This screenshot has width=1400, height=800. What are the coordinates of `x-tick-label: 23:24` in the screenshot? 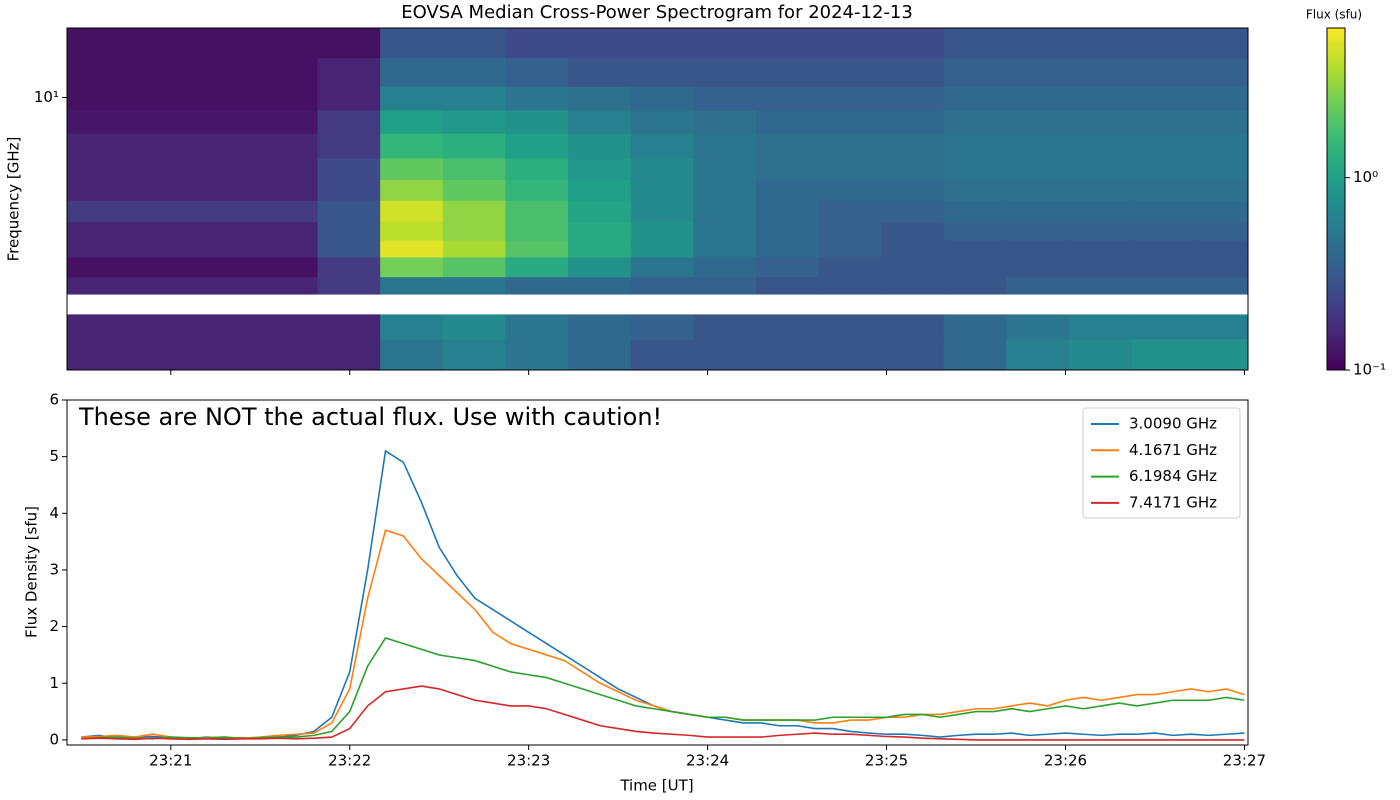 It's located at (707, 761).